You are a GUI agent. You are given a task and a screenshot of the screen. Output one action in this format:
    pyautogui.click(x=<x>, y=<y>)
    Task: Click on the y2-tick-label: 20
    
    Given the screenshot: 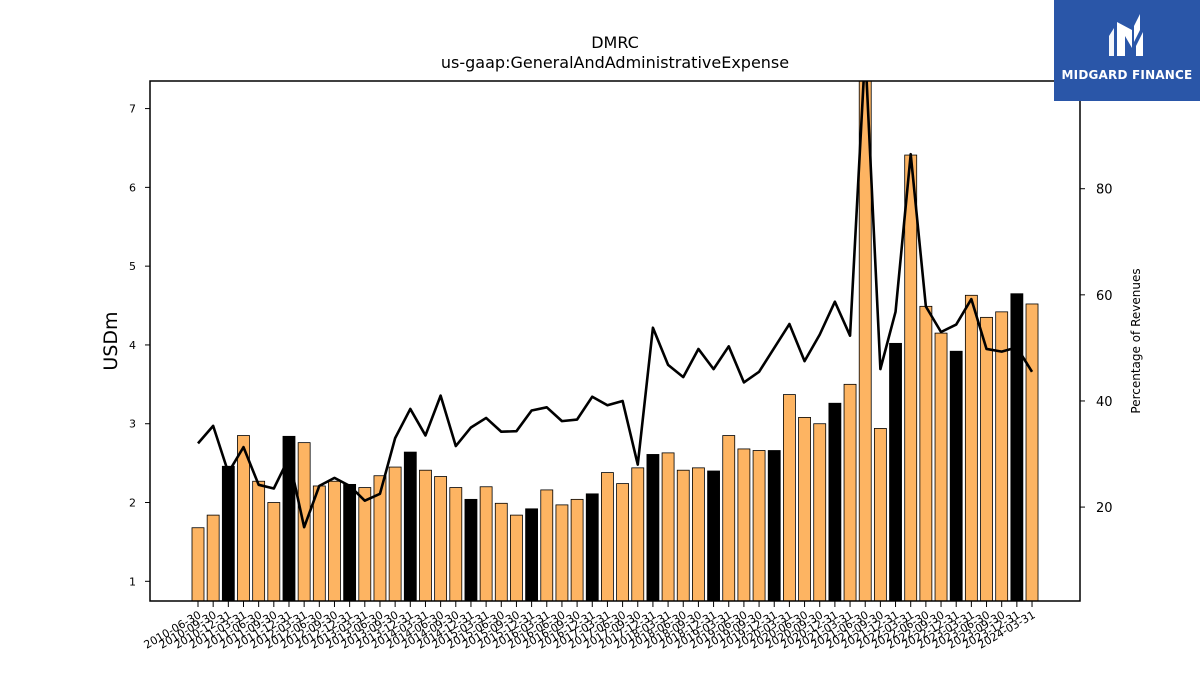 What is the action you would take?
    pyautogui.click(x=1104, y=508)
    